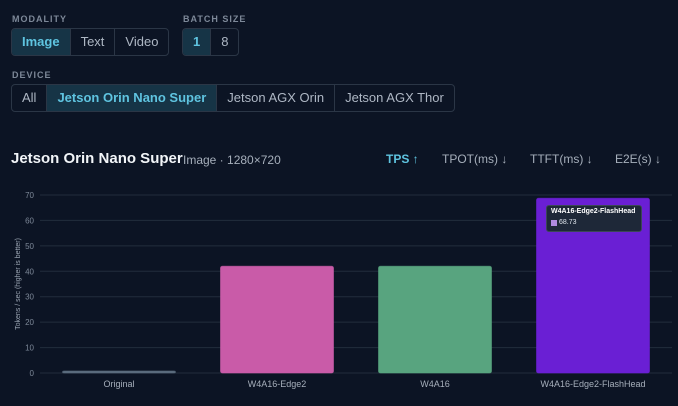 The height and width of the screenshot is (406, 678). I want to click on modality-selector: Image Text Video, so click(90, 42).